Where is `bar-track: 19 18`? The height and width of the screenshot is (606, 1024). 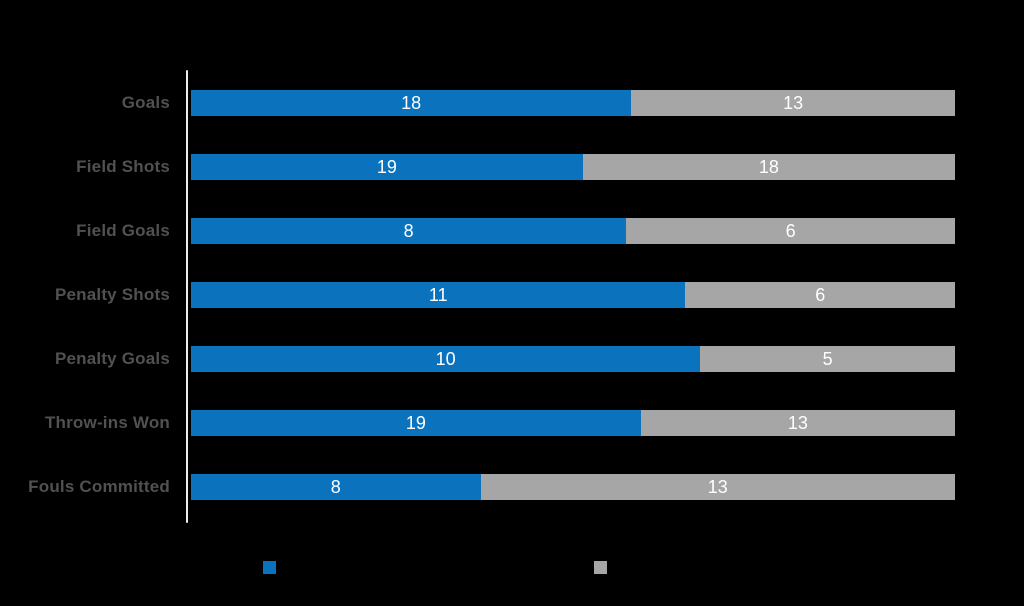
bar-track: 19 18 is located at coordinates (573, 167).